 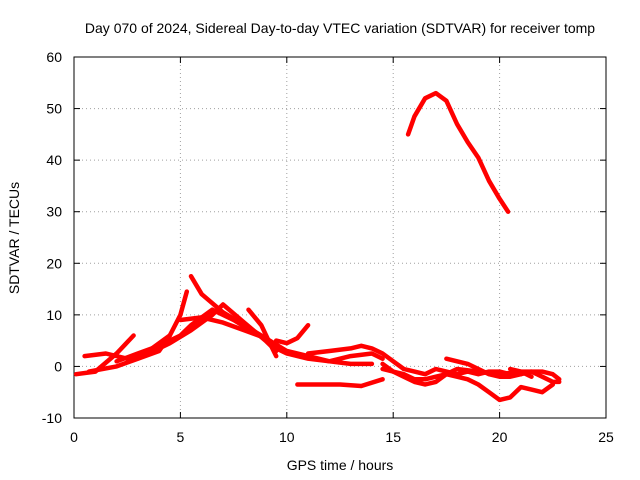 What do you see at coordinates (54, 109) in the screenshot?
I see `y-tick-label: 50` at bounding box center [54, 109].